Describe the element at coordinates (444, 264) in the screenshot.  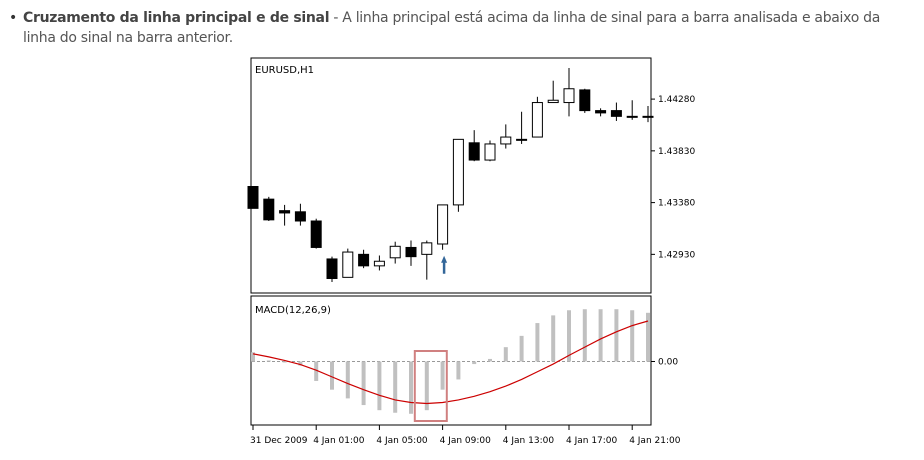
I see `buy-arrow-icon` at that location.